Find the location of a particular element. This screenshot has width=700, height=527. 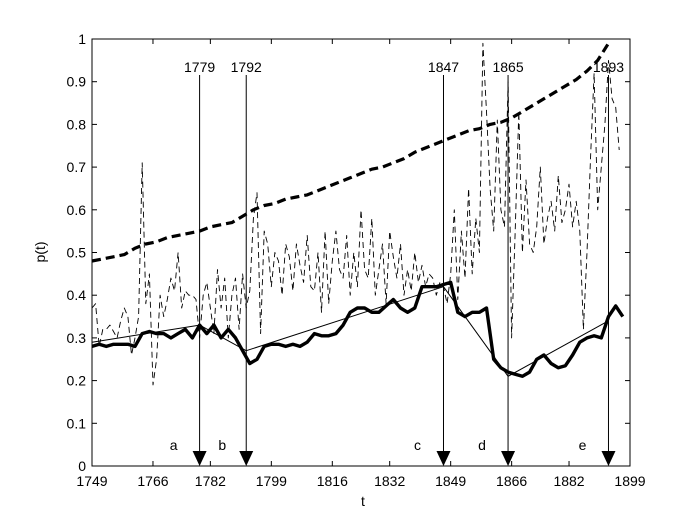

x-tick-label: 1799 is located at coordinates (271, 481).